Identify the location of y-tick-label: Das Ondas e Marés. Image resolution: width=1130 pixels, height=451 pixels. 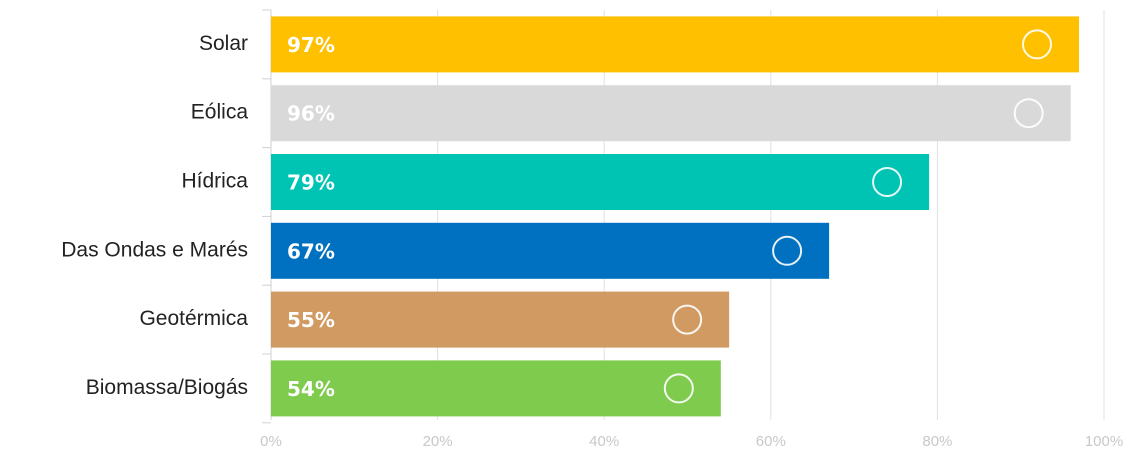
(154, 249).